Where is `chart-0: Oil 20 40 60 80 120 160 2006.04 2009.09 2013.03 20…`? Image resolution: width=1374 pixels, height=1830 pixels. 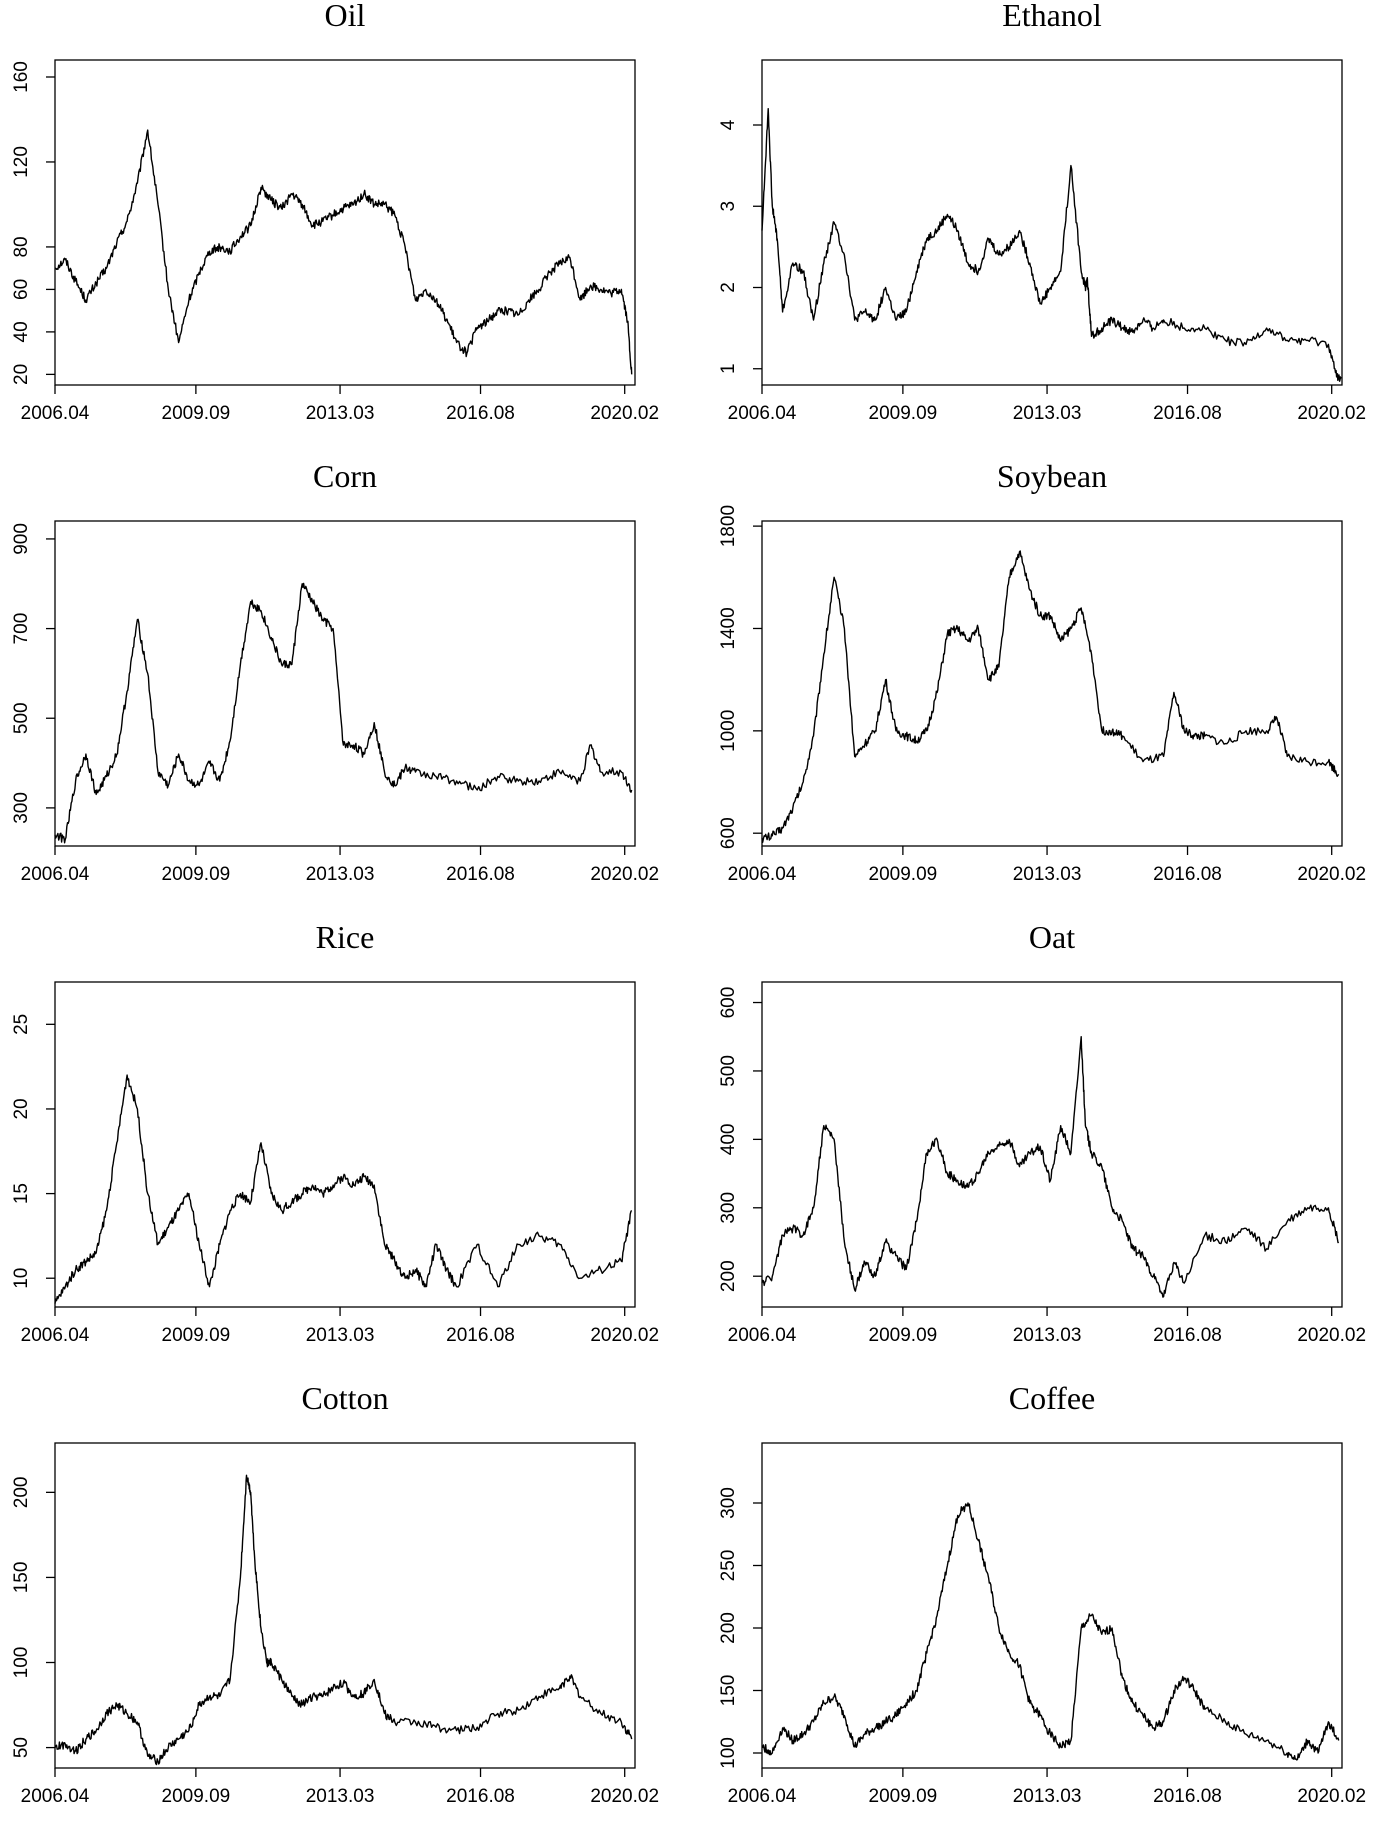
chart-0: Oil 20 40 60 80 120 160 2006.04 2009.09 2013.03 20… is located at coordinates (335, 212).